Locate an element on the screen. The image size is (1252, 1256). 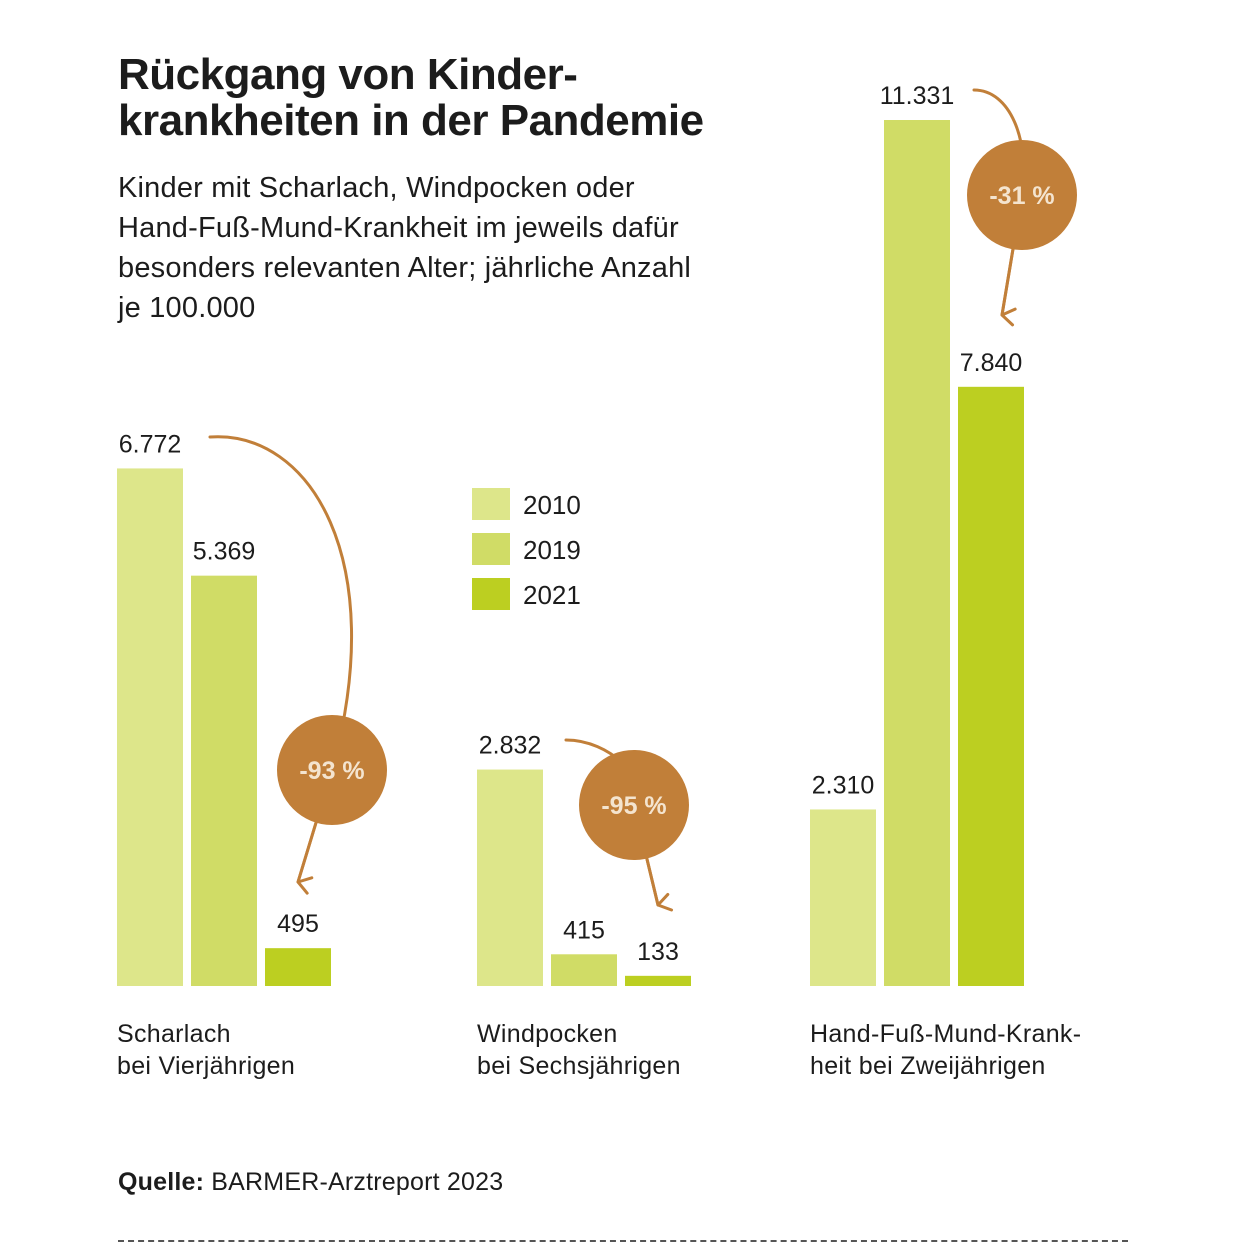
legend-swatch-2010 is located at coordinates (491, 504).